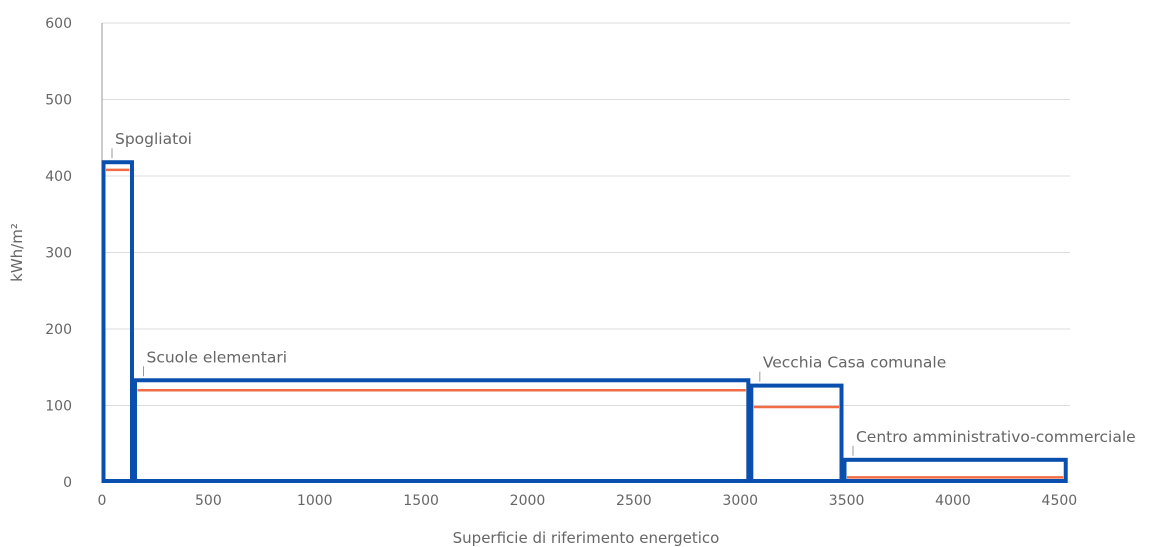 The image size is (1167, 547). I want to click on x-tick-label: 500, so click(208, 501).